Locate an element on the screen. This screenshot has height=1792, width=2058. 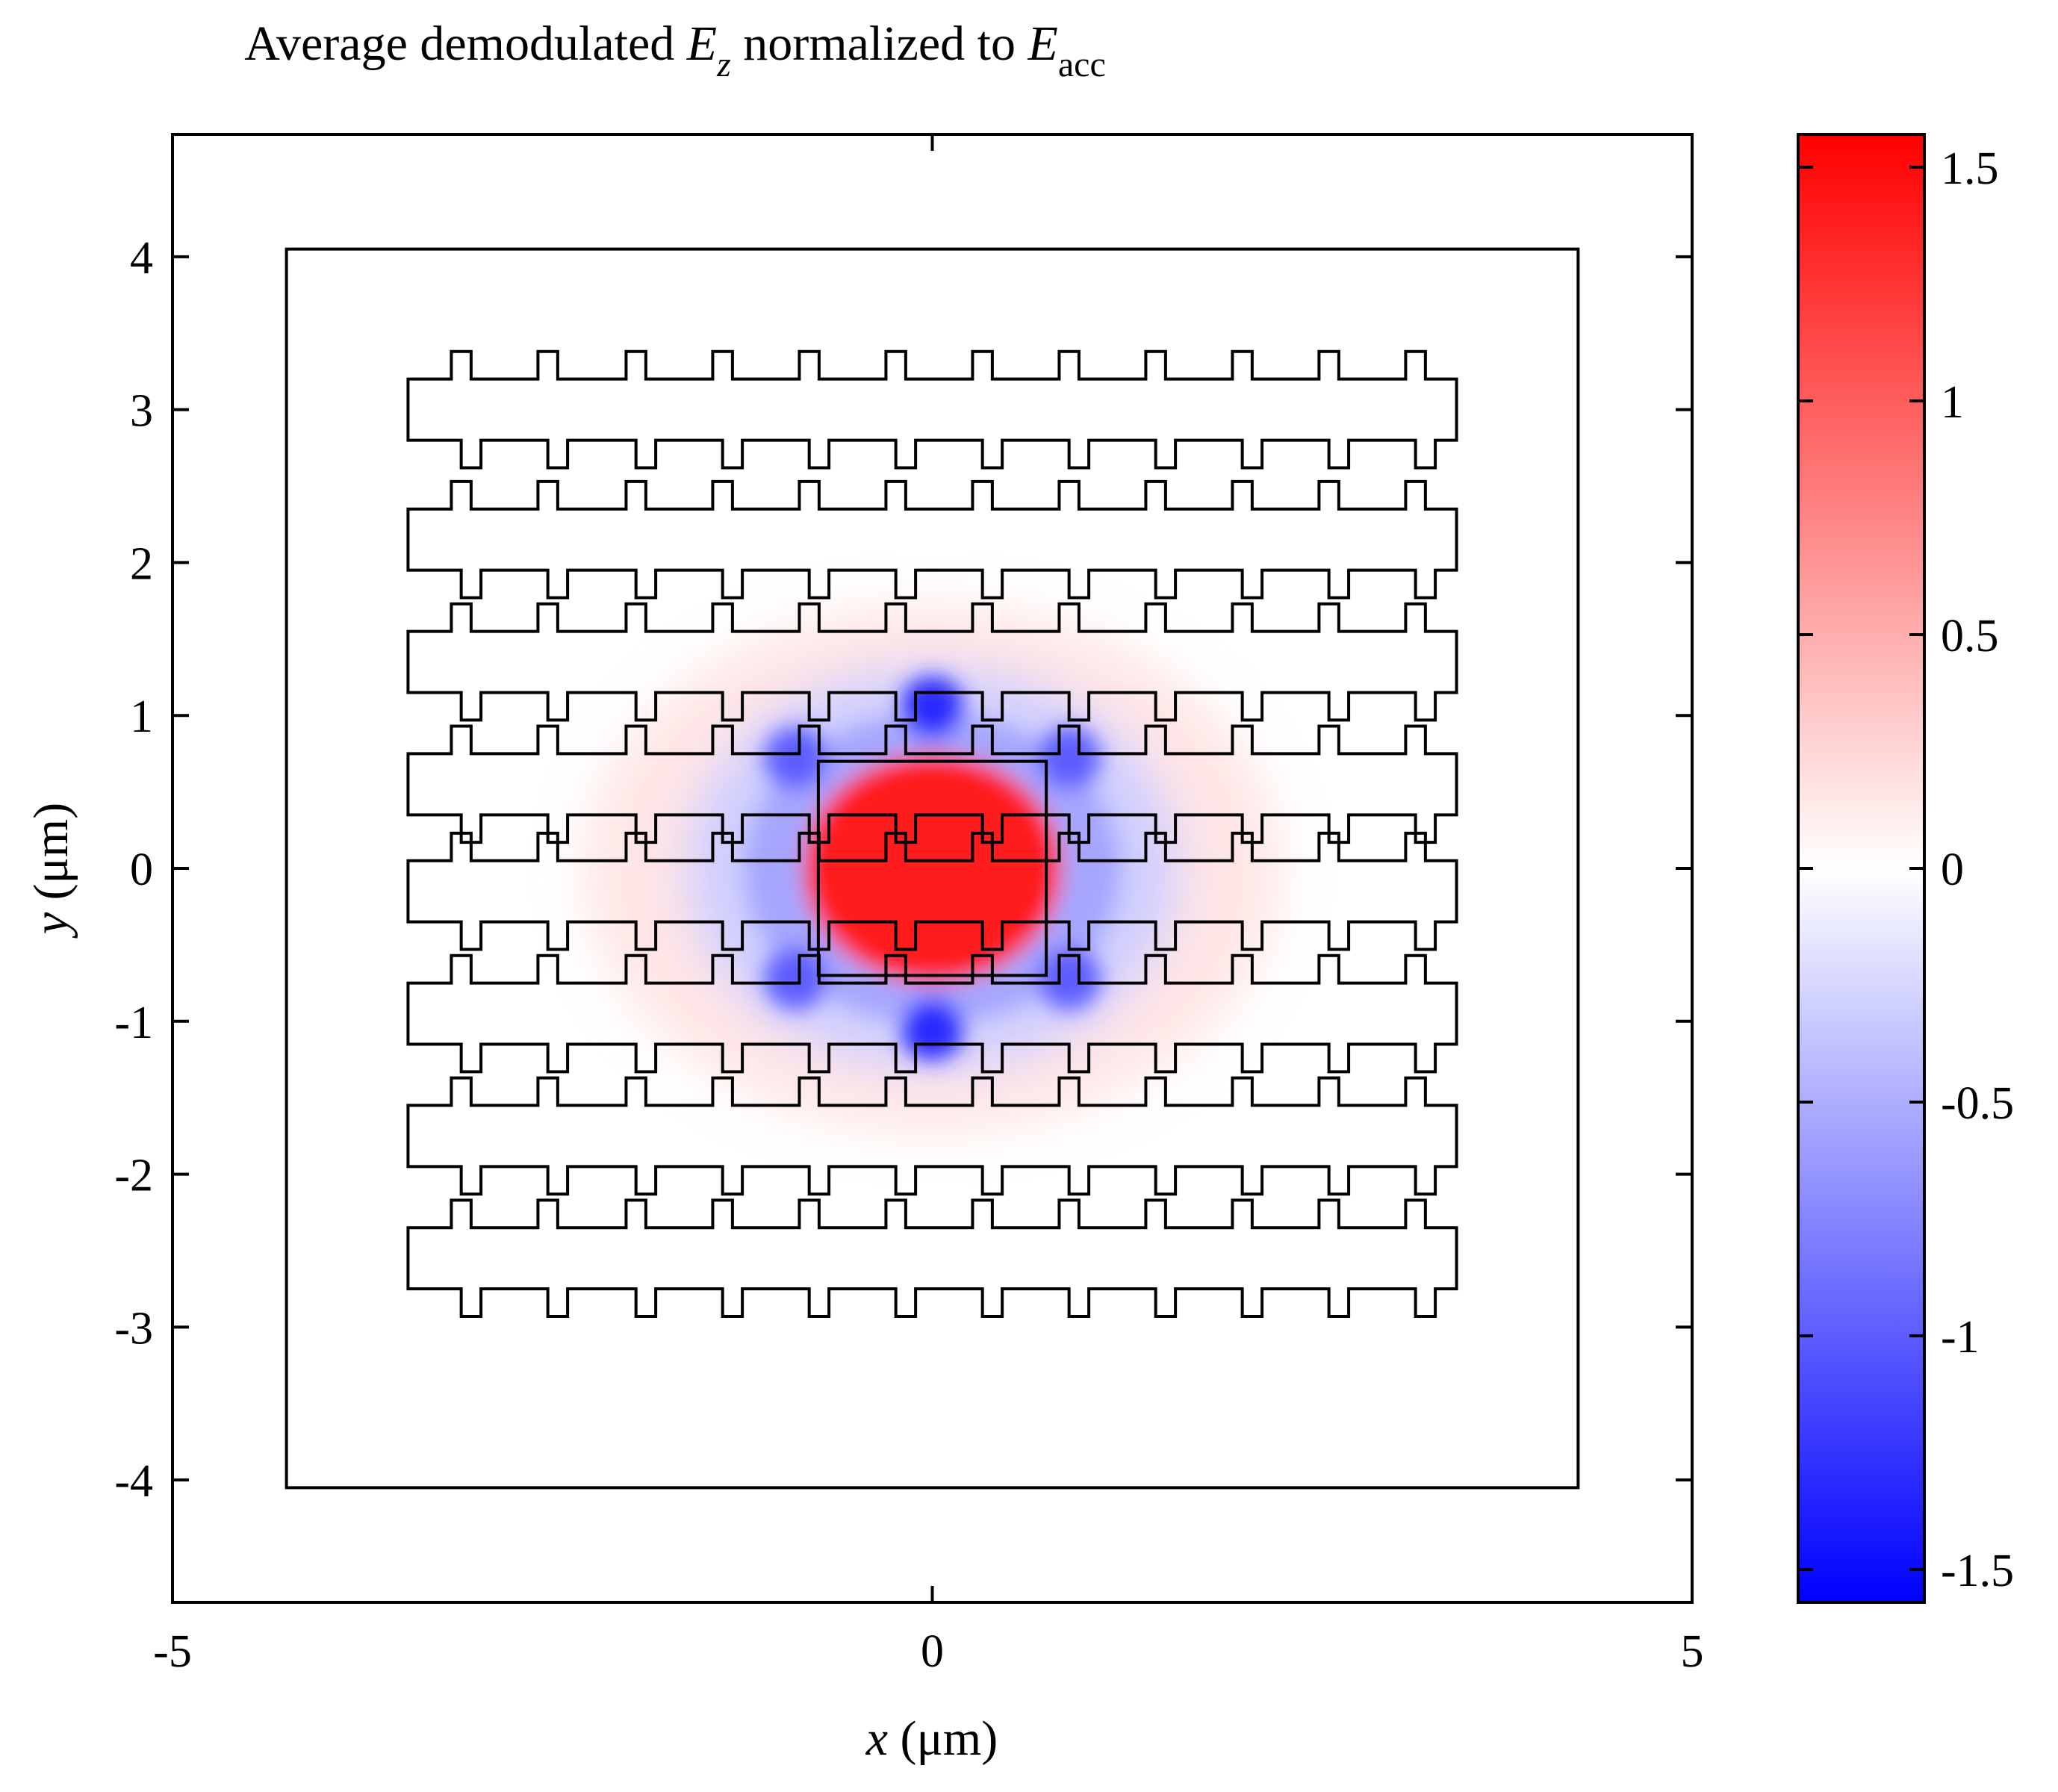
title-prefix: Average demodulated is located at coordinates (465, 43).